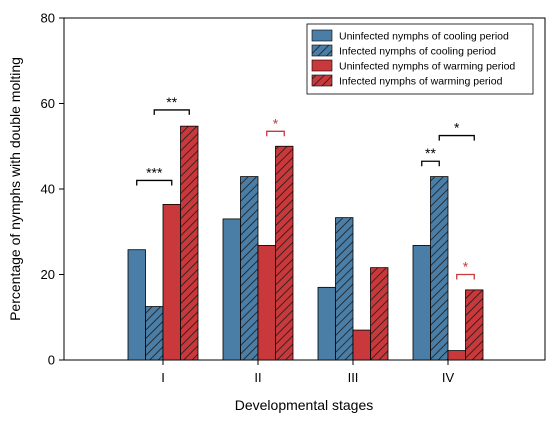 This screenshot has width=550, height=422. What do you see at coordinates (15, 189) in the screenshot?
I see `y-axis-label: Percentage of nymphs with double molting` at bounding box center [15, 189].